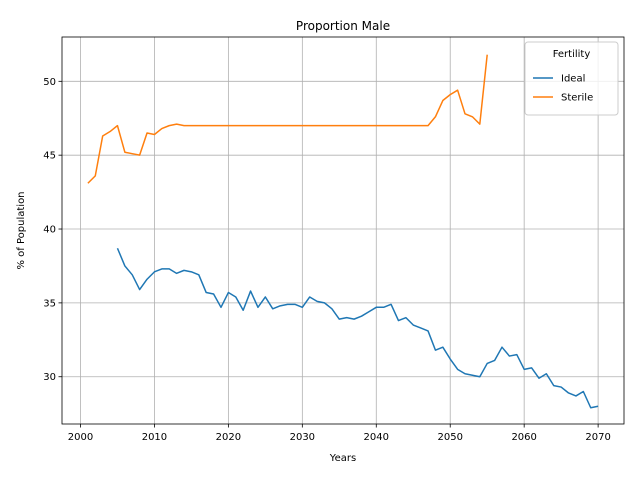 The width and height of the screenshot is (640, 480). I want to click on legend: Fertility Ideal Sterile, so click(571, 78).